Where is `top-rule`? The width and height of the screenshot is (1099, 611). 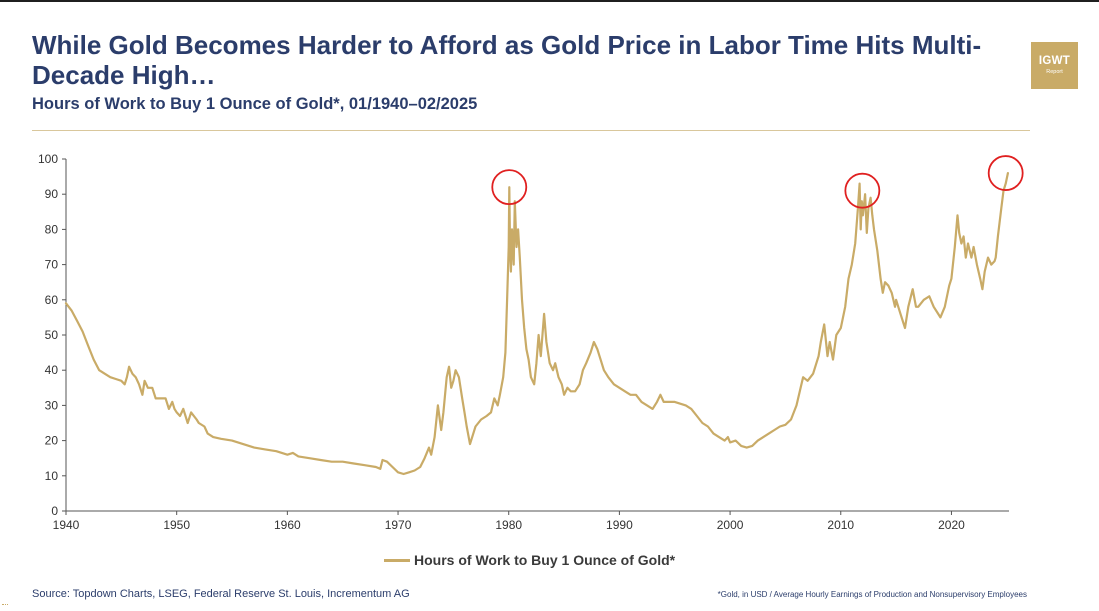 top-rule is located at coordinates (549, 1).